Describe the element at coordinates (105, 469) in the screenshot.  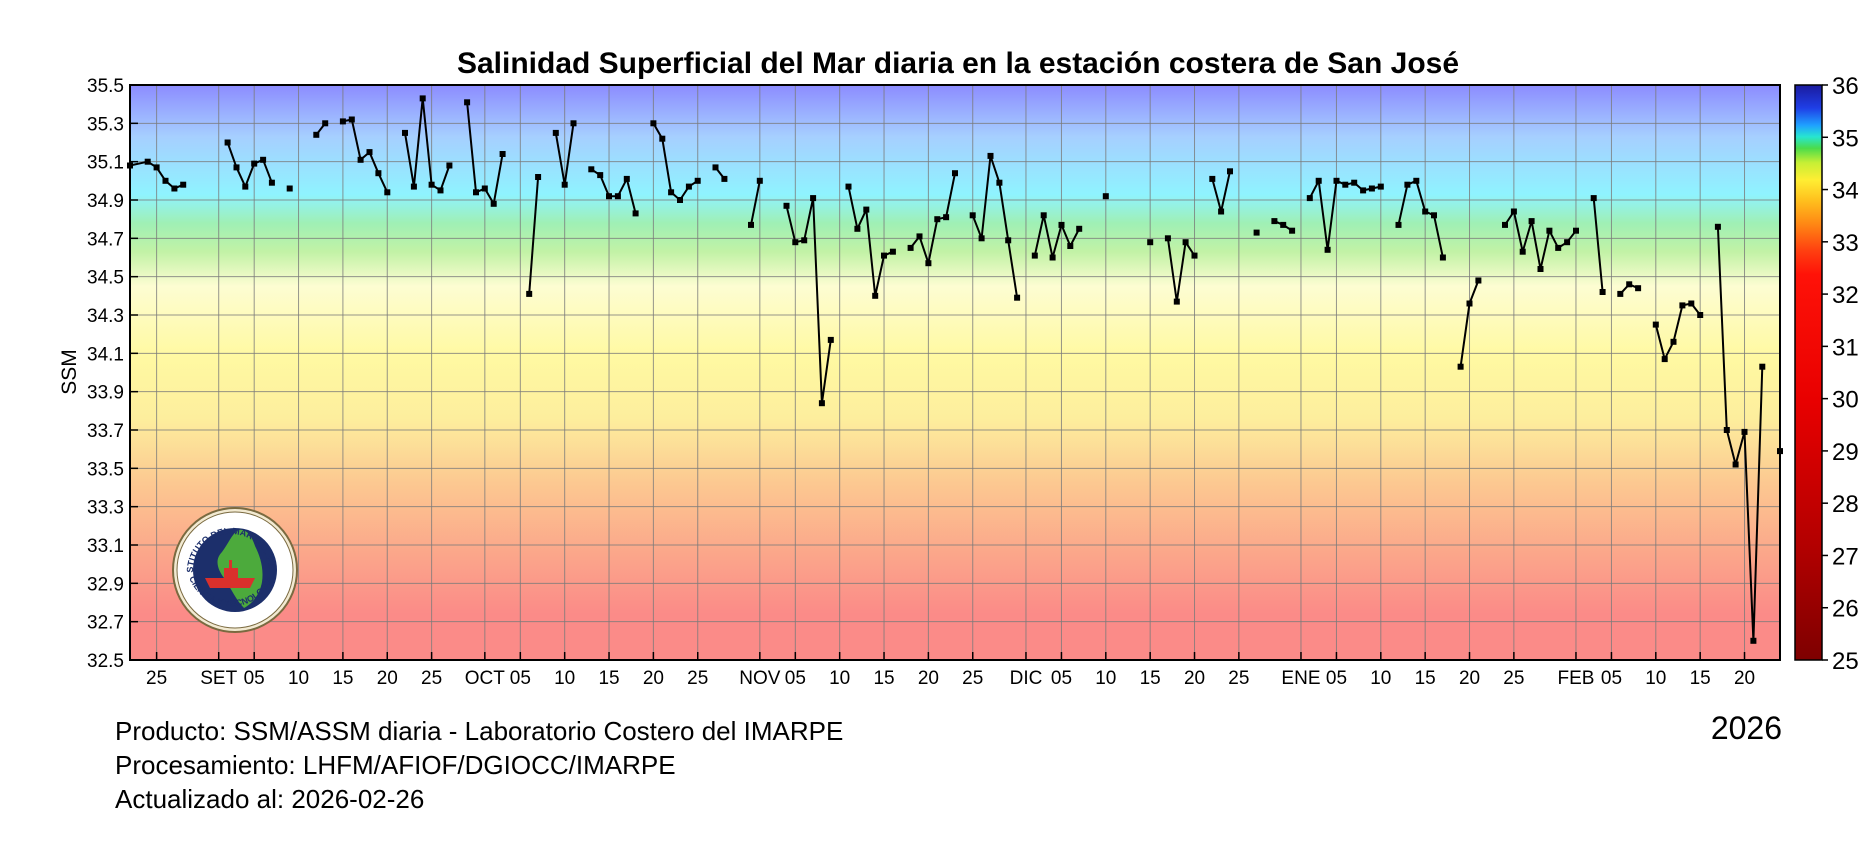
I see `y-tick-label: 33.5` at that location.